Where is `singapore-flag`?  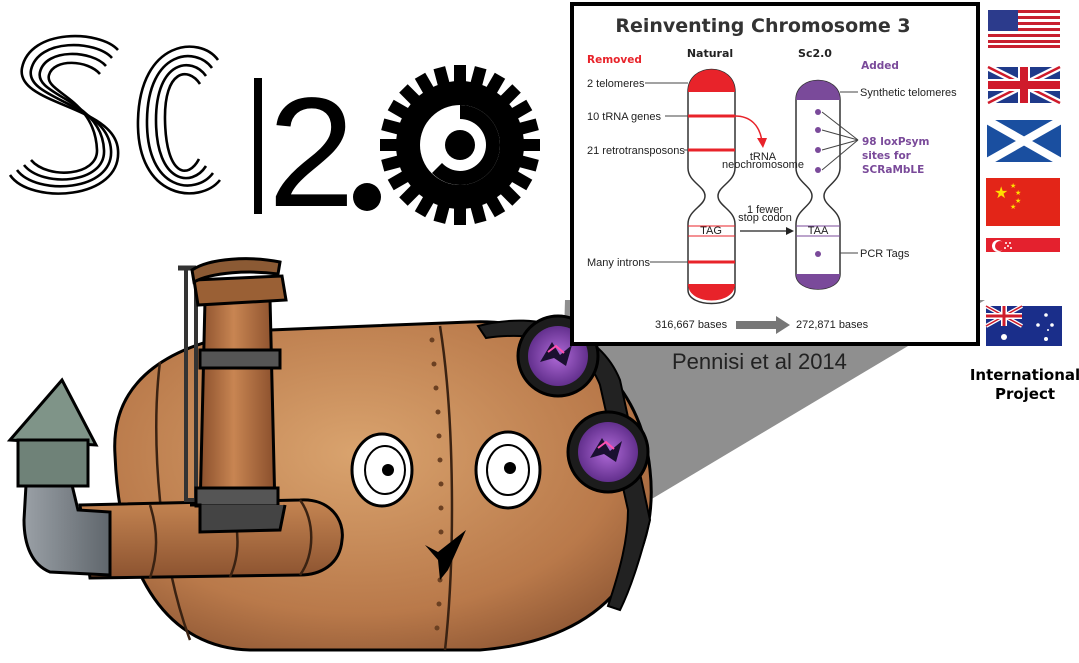
singapore-flag is located at coordinates (1023, 251).